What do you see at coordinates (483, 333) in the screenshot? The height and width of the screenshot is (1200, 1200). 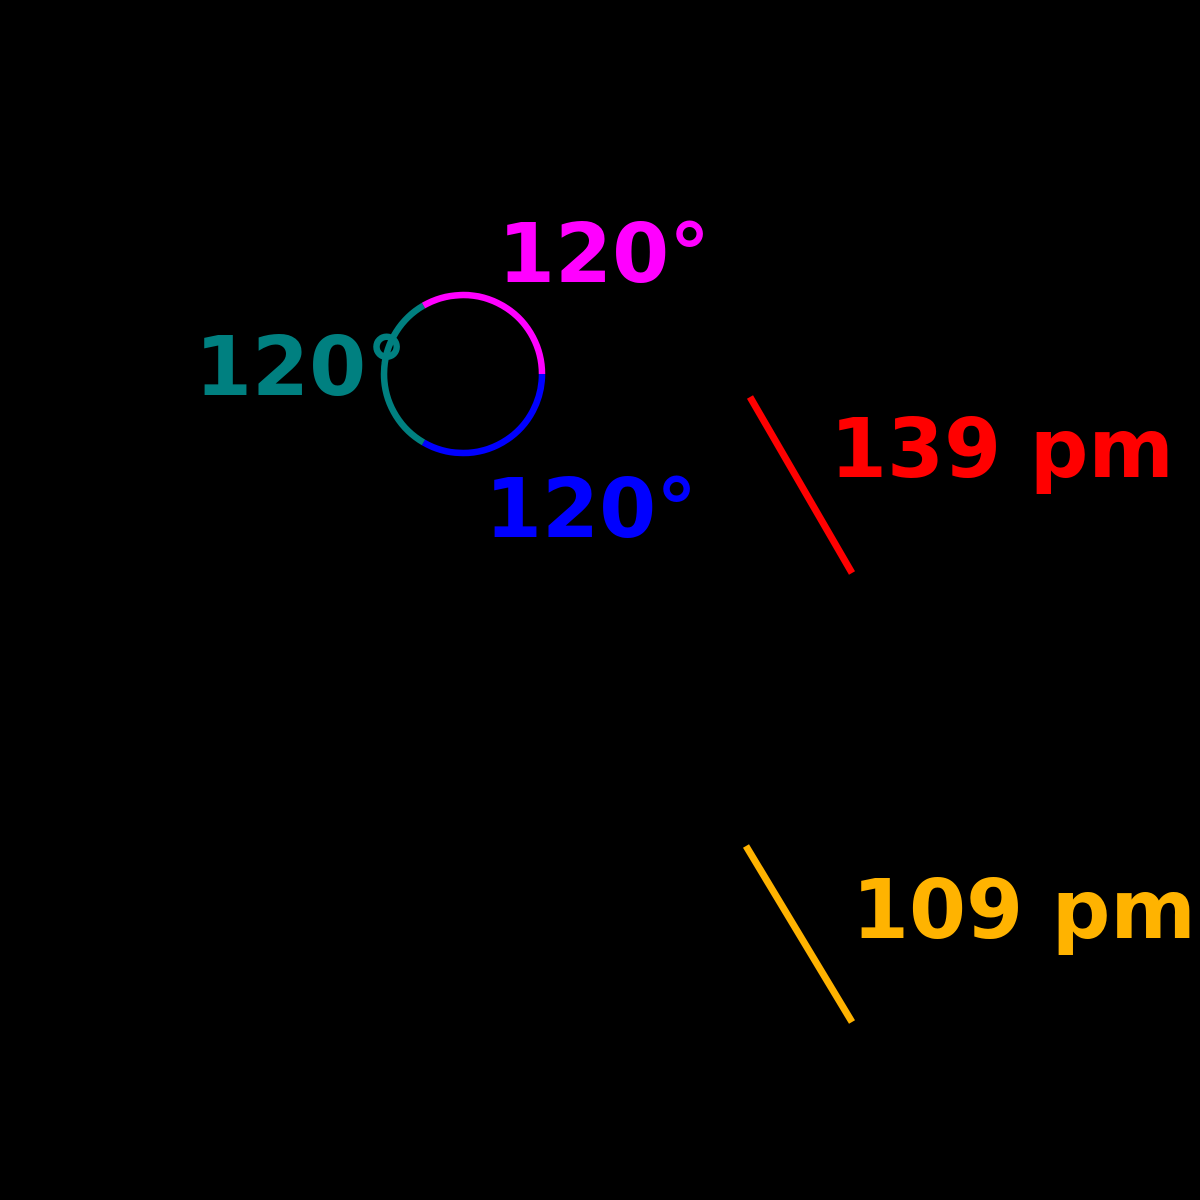 I see `angle-arc-magenta` at bounding box center [483, 333].